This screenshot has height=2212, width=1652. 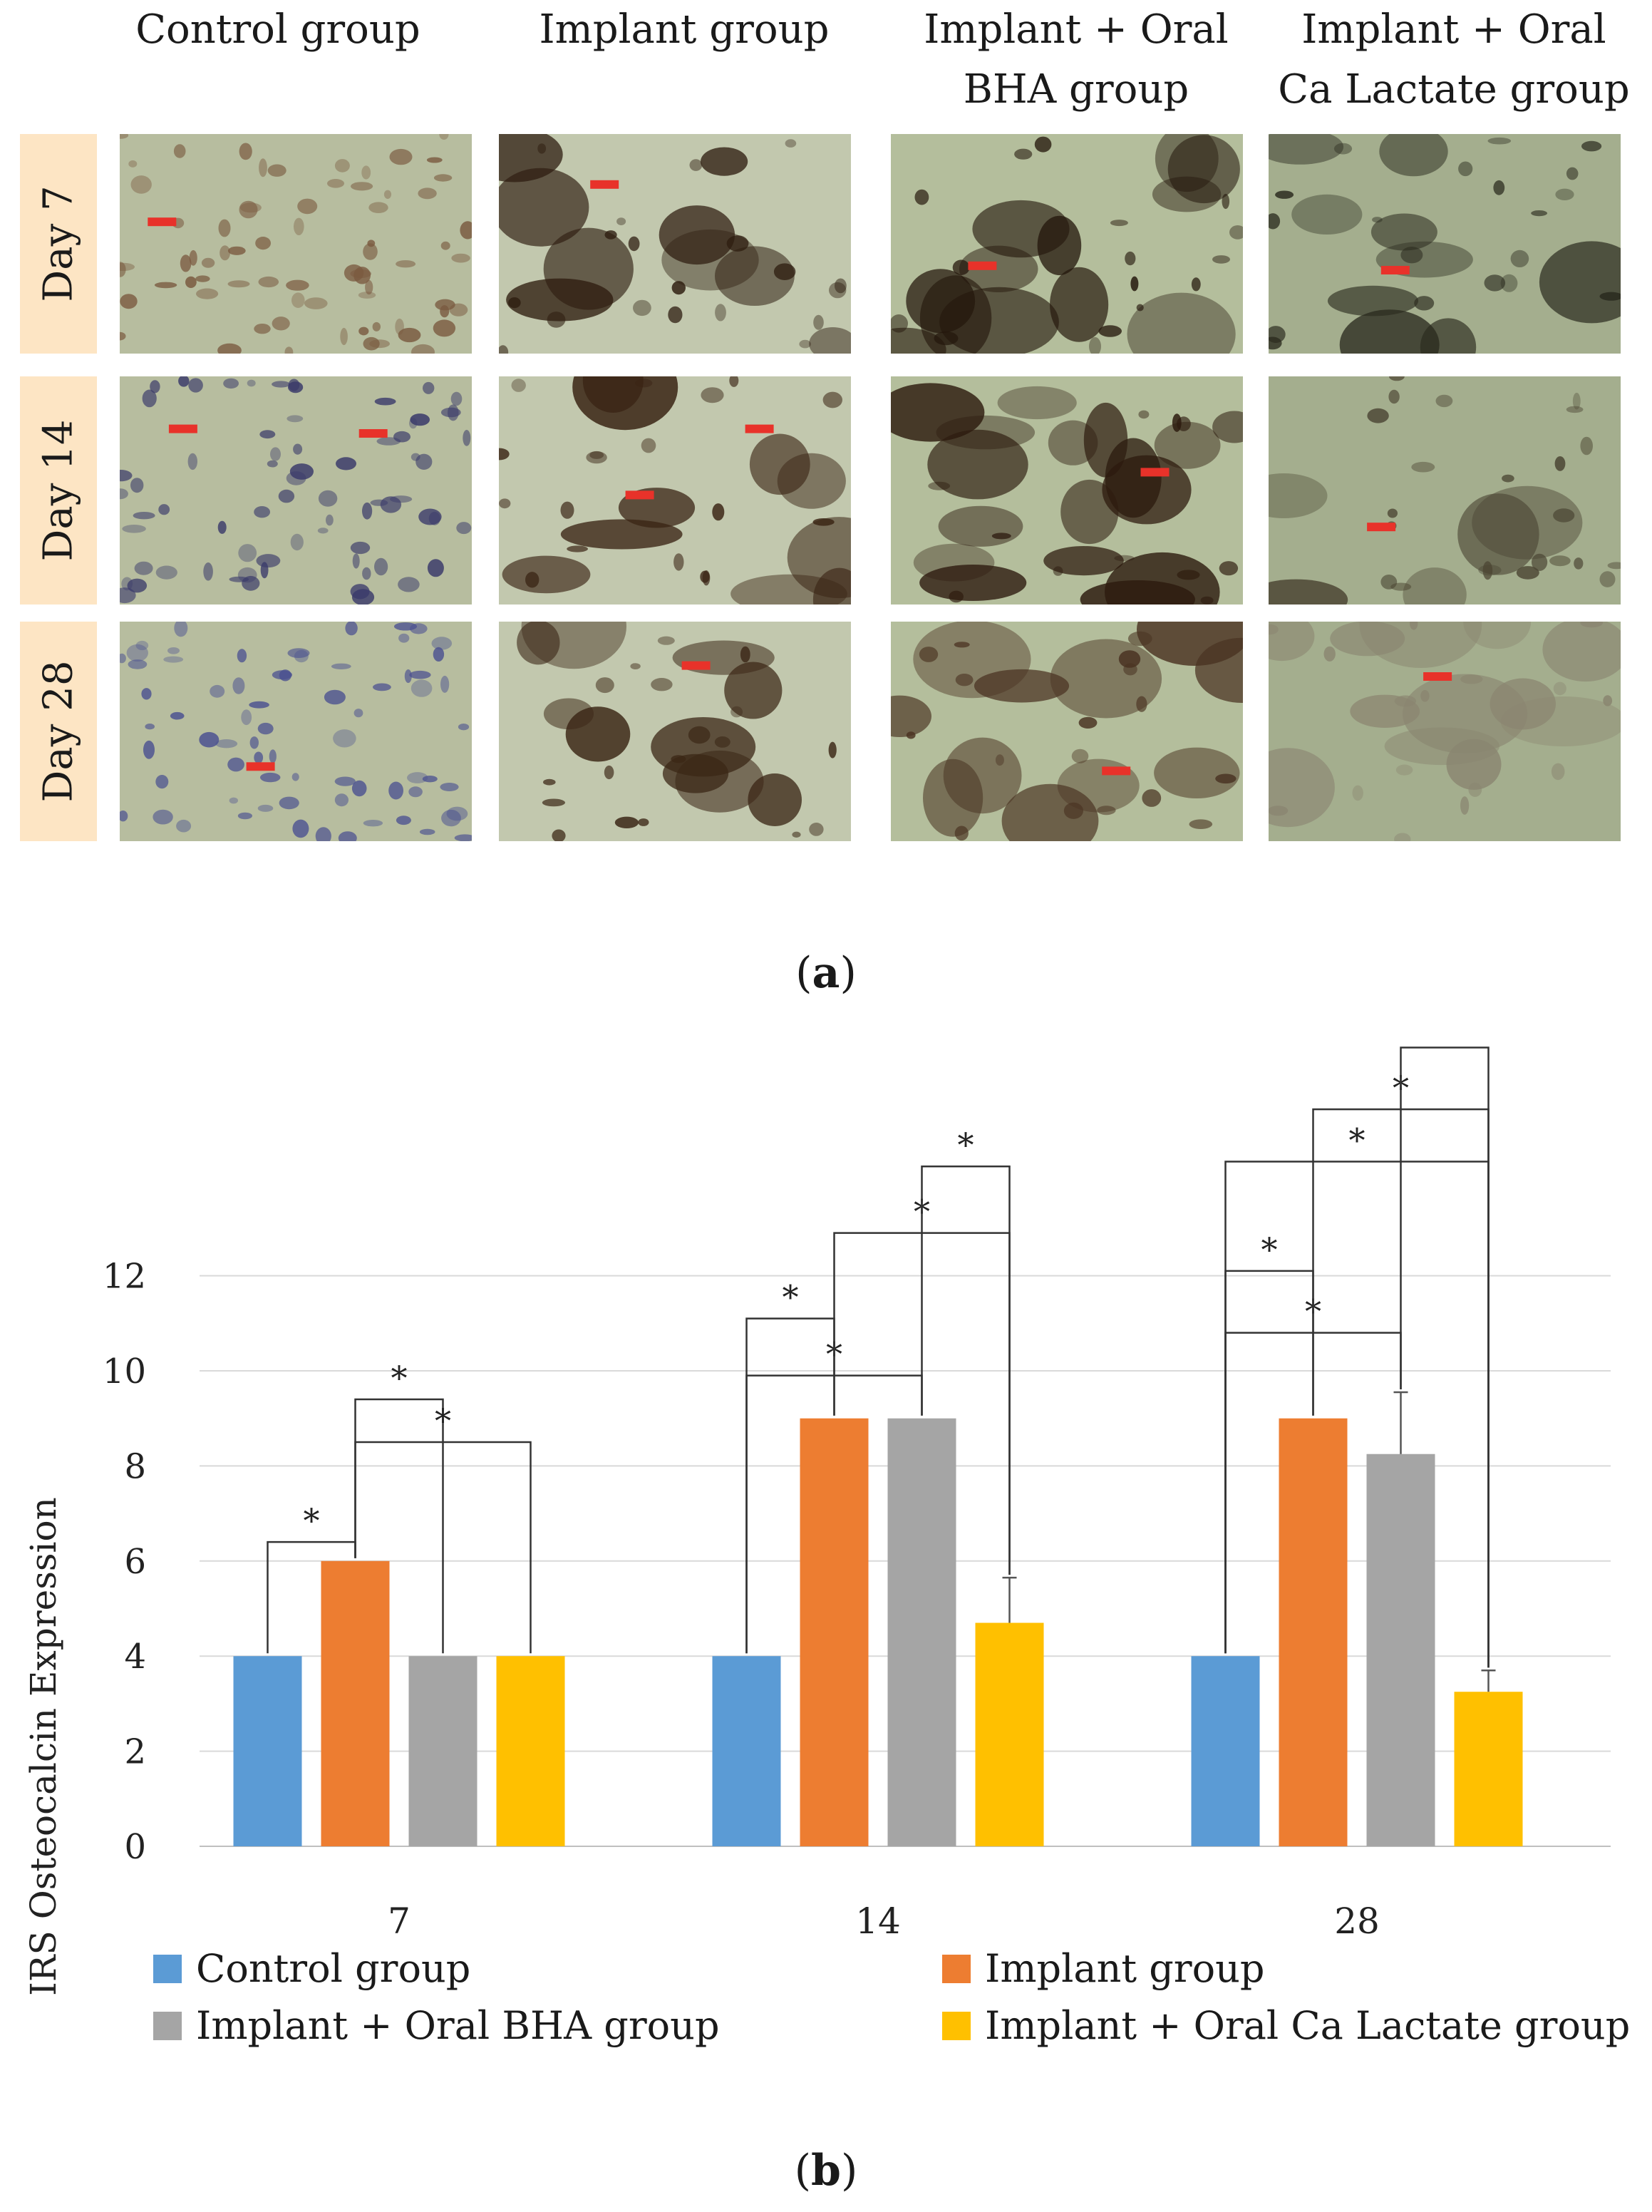 I want to click on row-label-day14: Day 14, so click(x=58, y=490).